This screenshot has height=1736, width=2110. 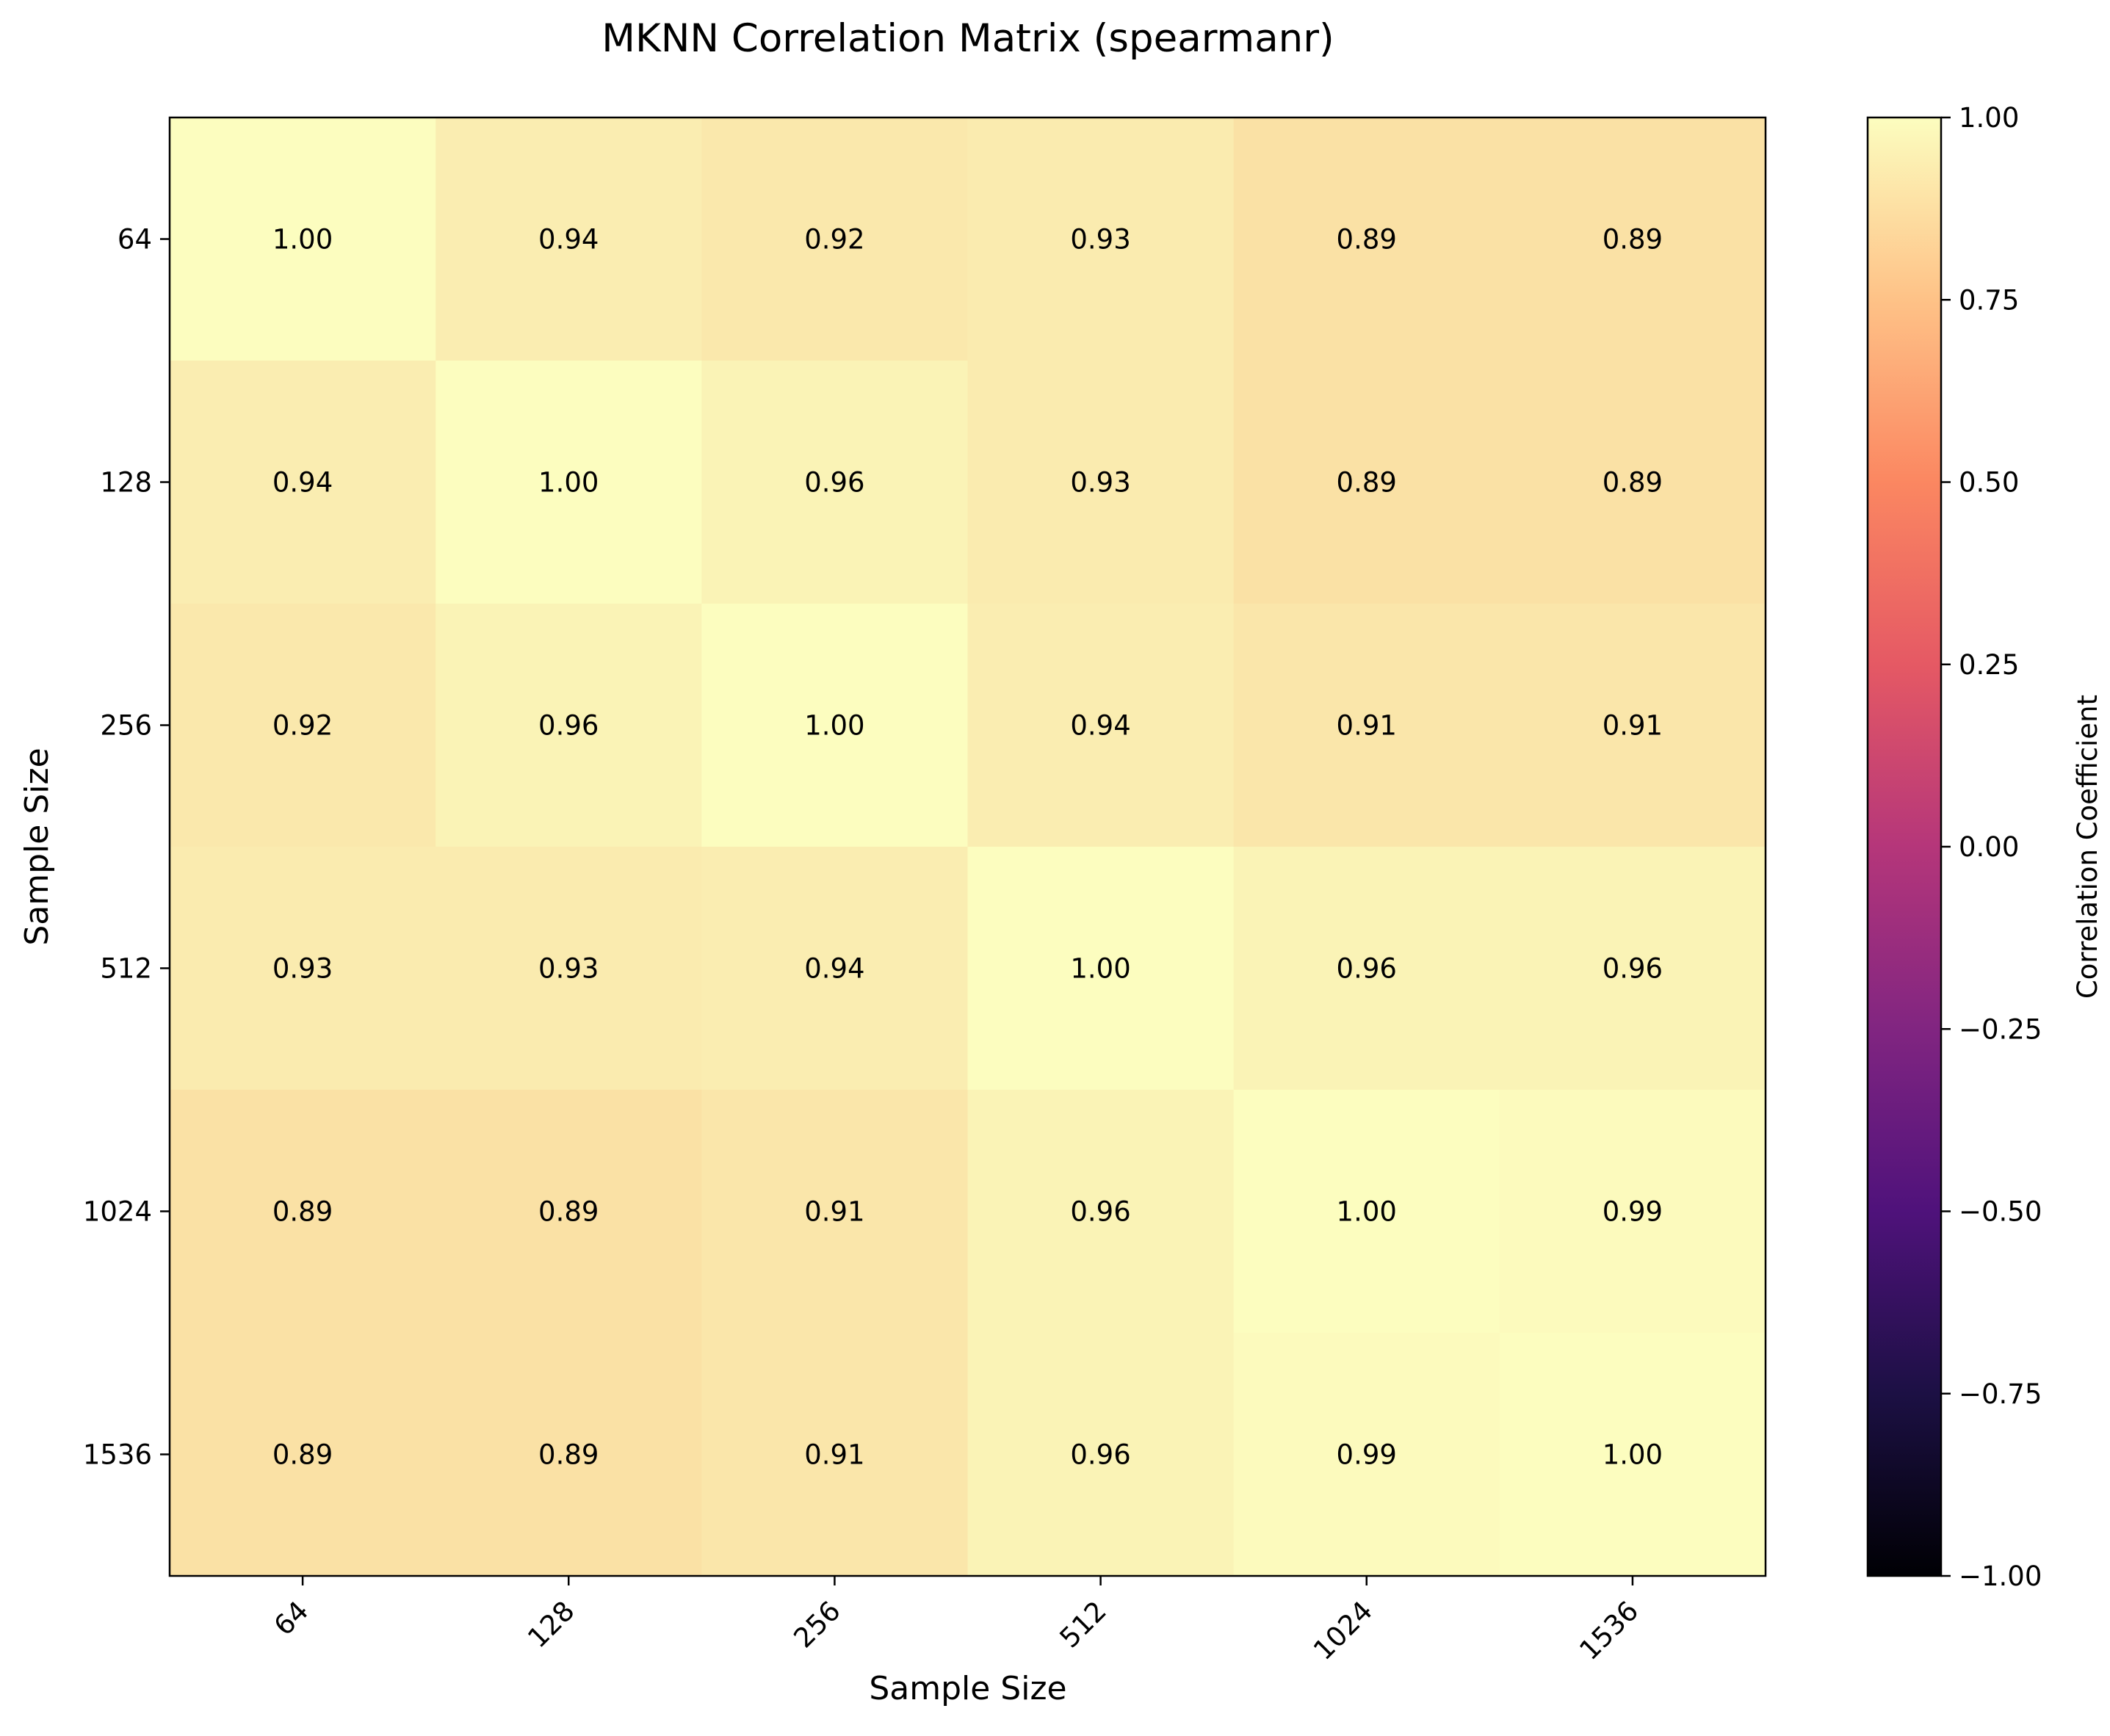 What do you see at coordinates (1608, 1630) in the screenshot?
I see `x-tick-label: 1536` at bounding box center [1608, 1630].